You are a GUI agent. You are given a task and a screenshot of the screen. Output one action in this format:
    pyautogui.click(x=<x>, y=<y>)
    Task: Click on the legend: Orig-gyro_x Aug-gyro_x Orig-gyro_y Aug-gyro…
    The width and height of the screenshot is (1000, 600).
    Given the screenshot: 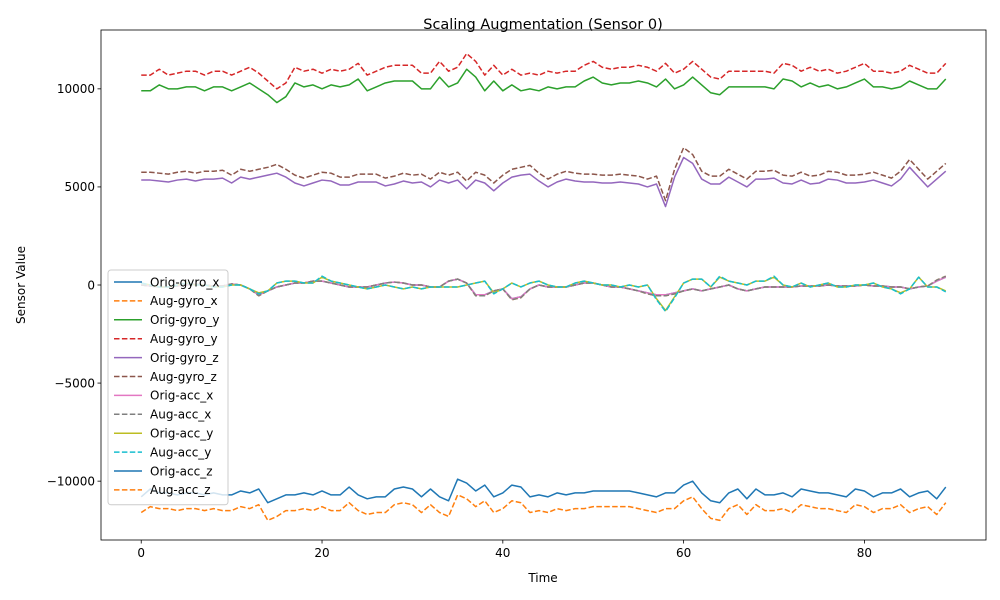 What is the action you would take?
    pyautogui.click(x=168, y=387)
    